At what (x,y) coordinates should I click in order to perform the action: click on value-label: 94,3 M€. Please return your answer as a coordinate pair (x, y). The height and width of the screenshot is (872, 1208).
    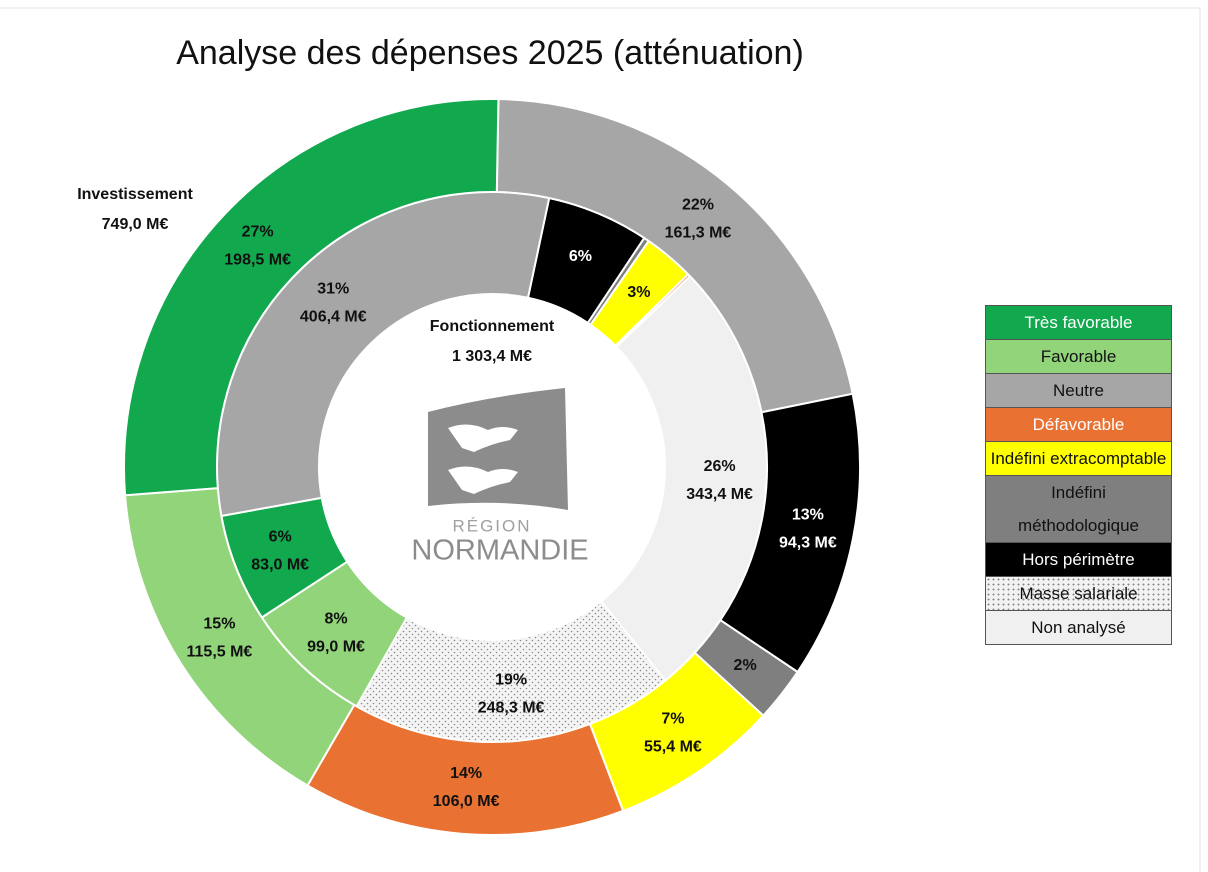
    Looking at the image, I should click on (808, 543).